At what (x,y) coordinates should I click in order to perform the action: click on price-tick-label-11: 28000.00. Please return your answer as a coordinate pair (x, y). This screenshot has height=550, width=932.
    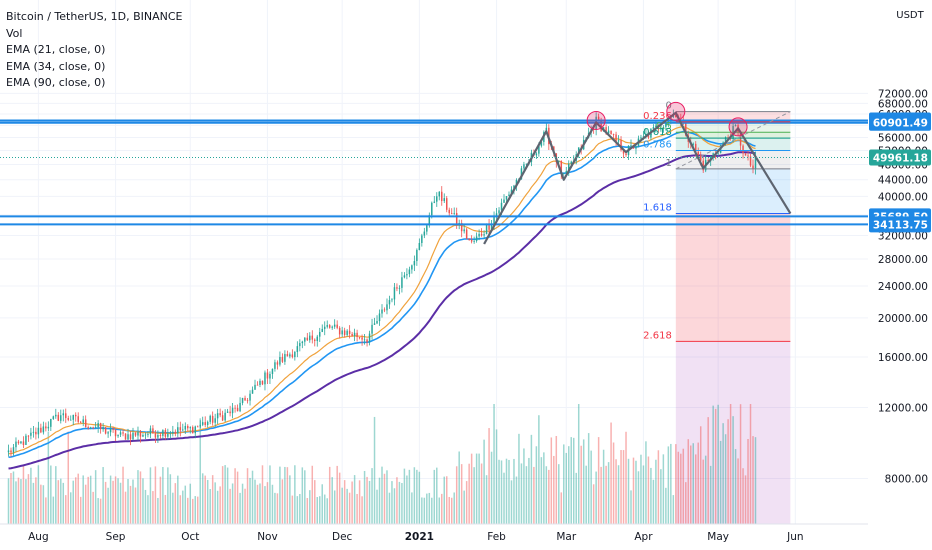
    Looking at the image, I should click on (903, 260).